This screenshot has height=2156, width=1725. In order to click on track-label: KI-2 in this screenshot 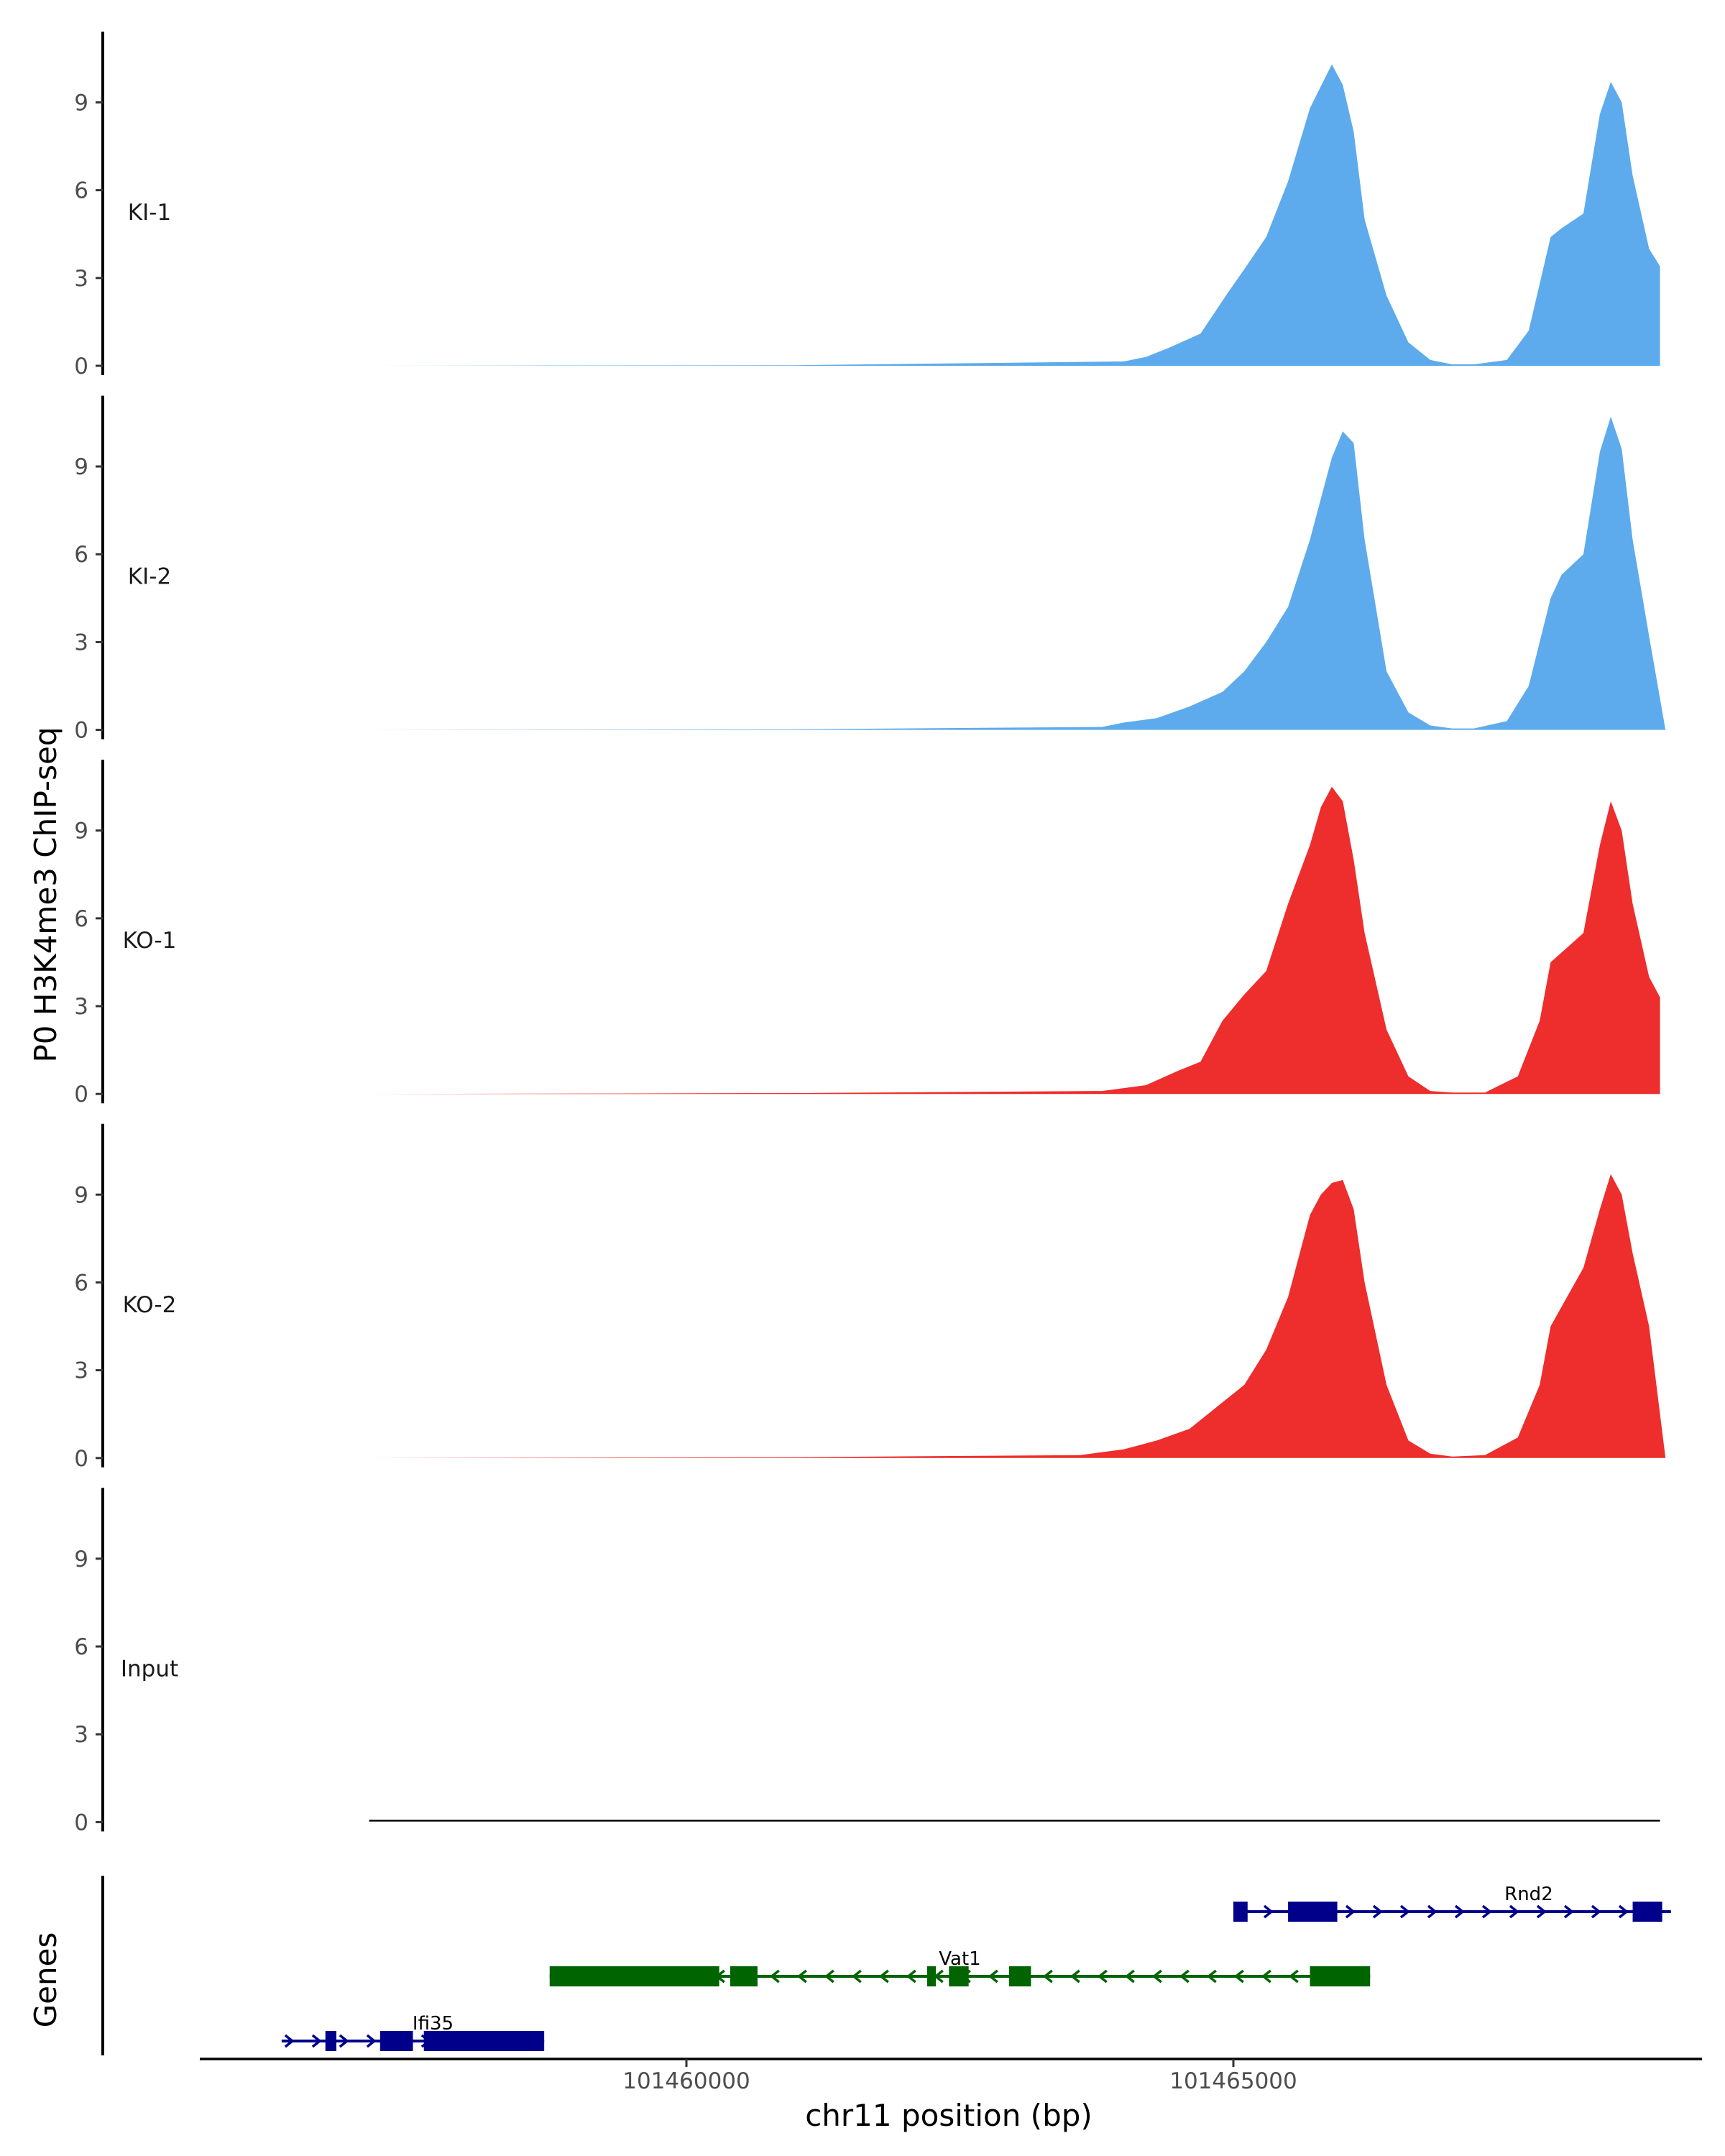, I will do `click(149, 577)`.